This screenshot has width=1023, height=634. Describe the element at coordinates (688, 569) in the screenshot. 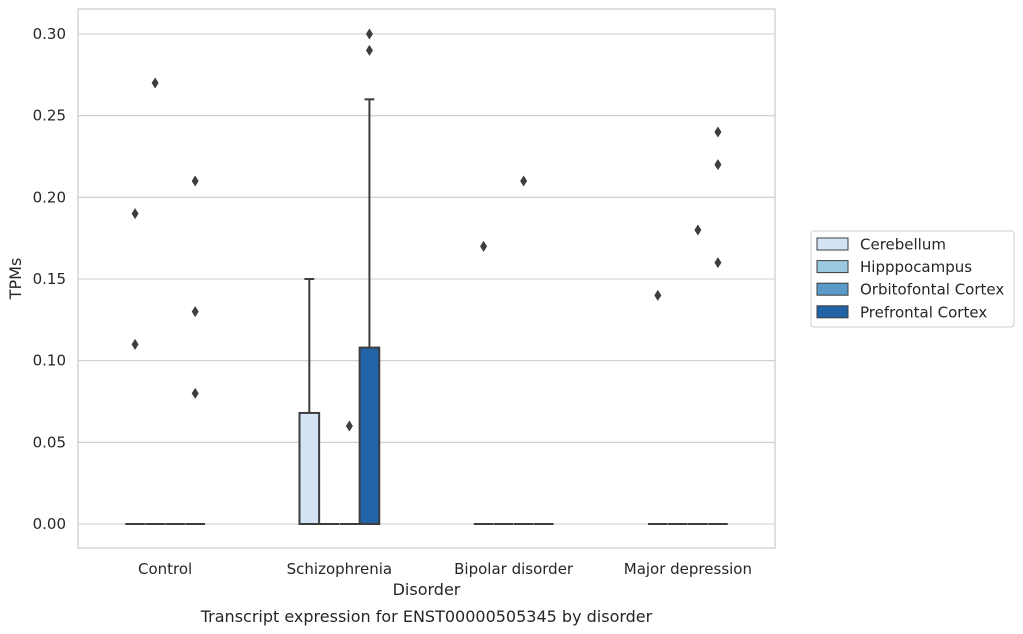

I see `x-tick-label: Major depression` at that location.